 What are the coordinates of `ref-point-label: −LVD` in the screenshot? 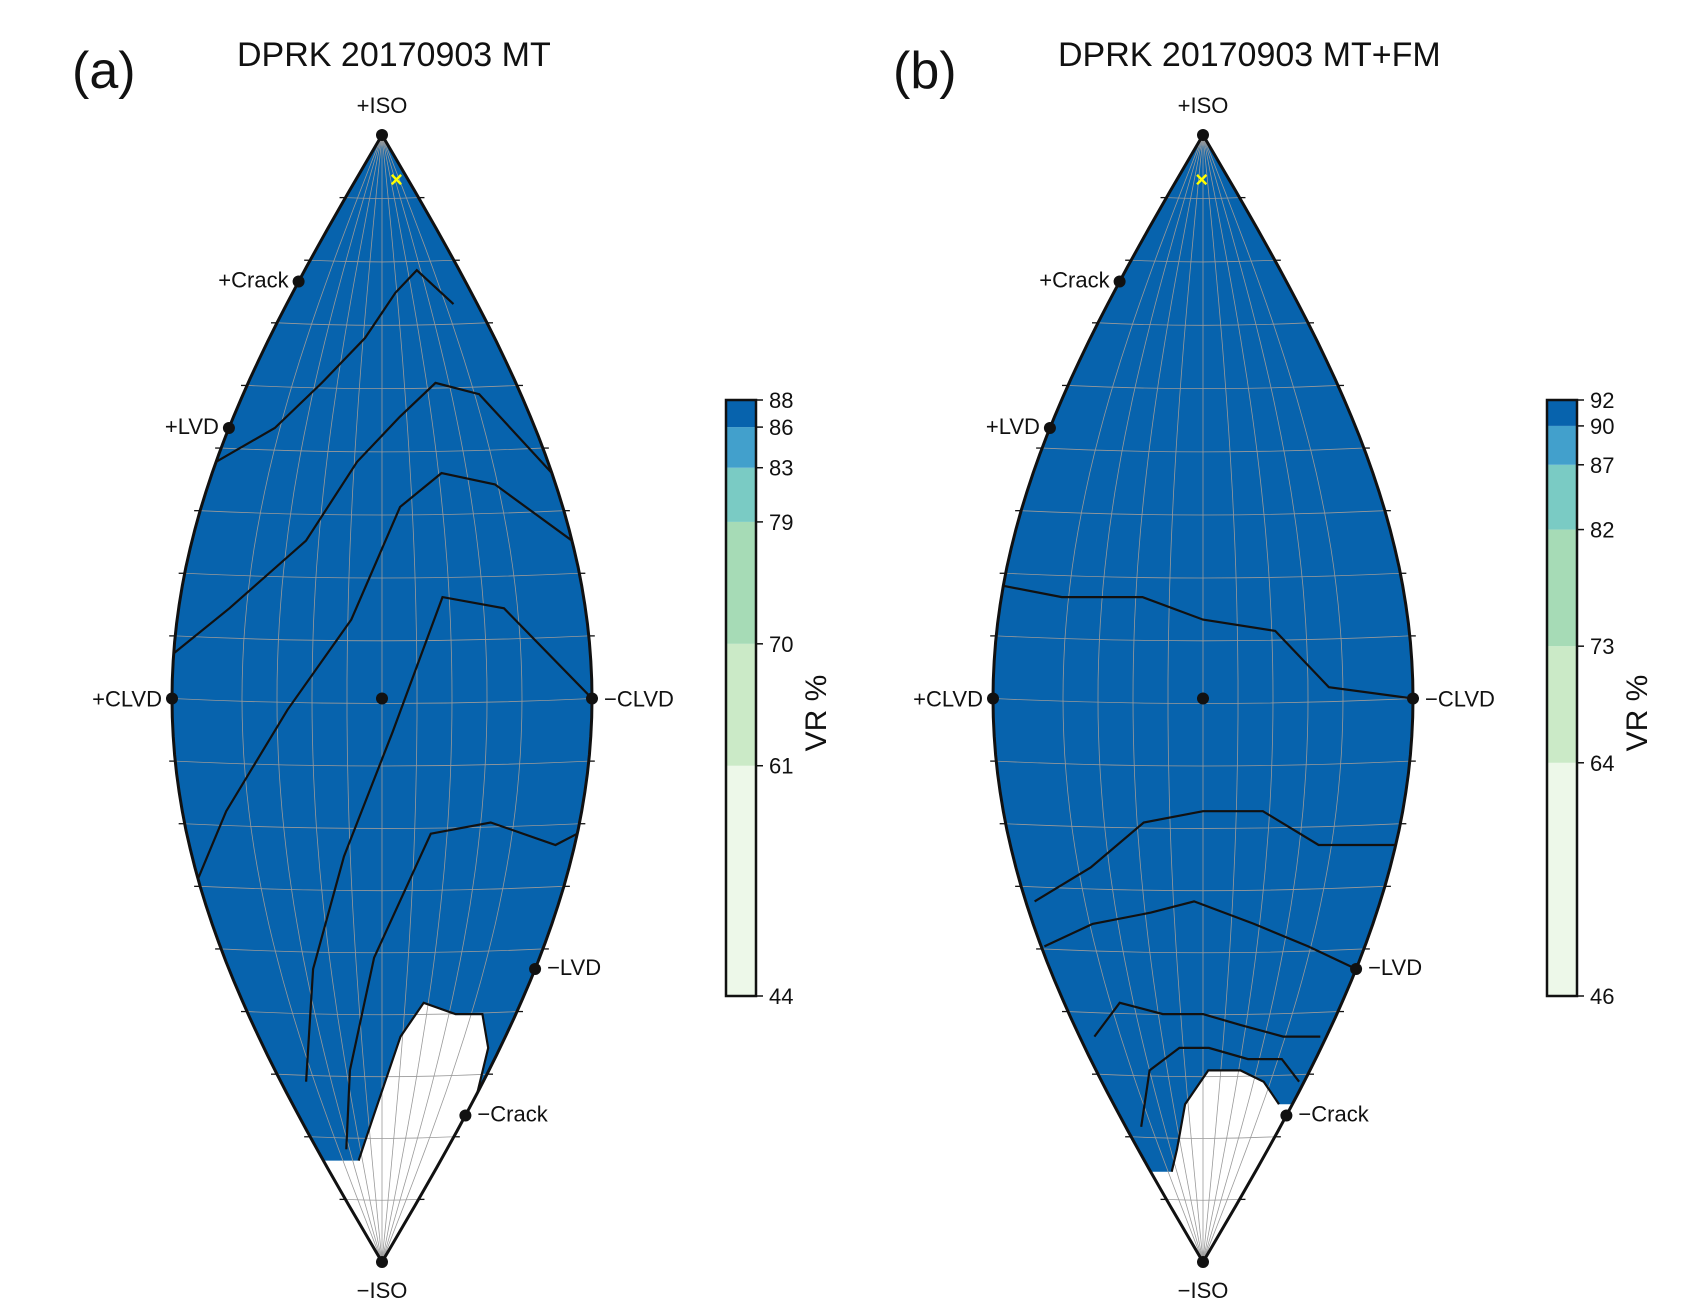 It's located at (574, 967).